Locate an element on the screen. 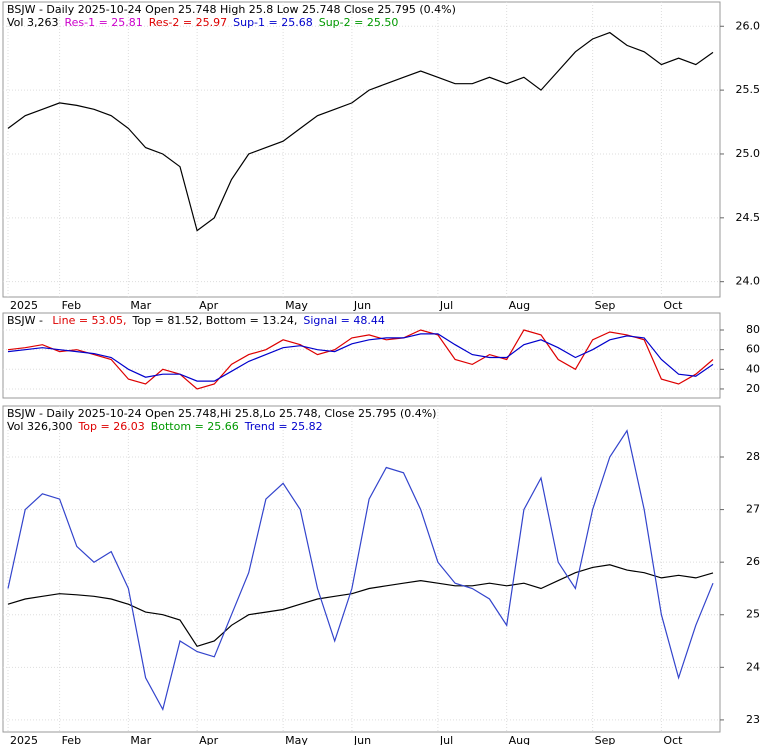 Image resolution: width=780 pixels, height=745 pixels. y-tick-label: 25.5 is located at coordinates (748, 89).